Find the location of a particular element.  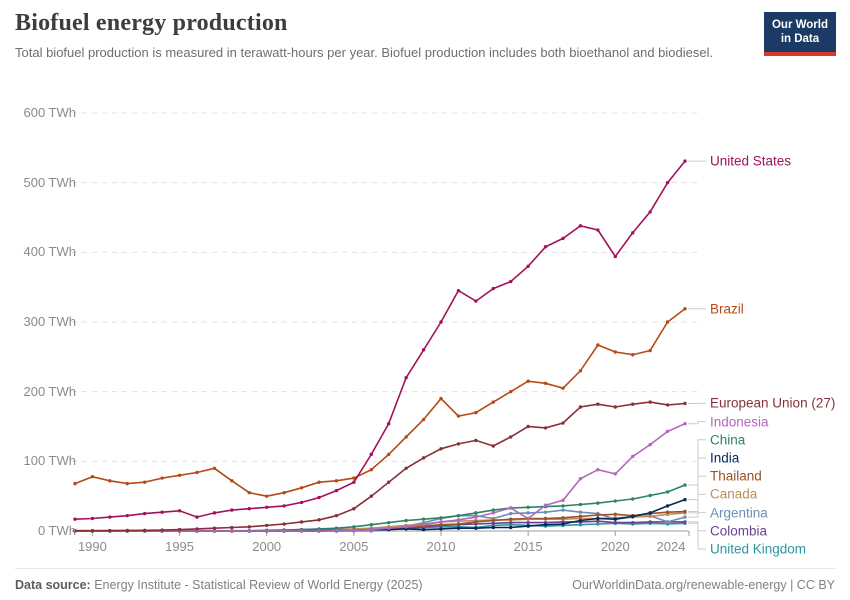

series-label-canada: Canada is located at coordinates (734, 494).